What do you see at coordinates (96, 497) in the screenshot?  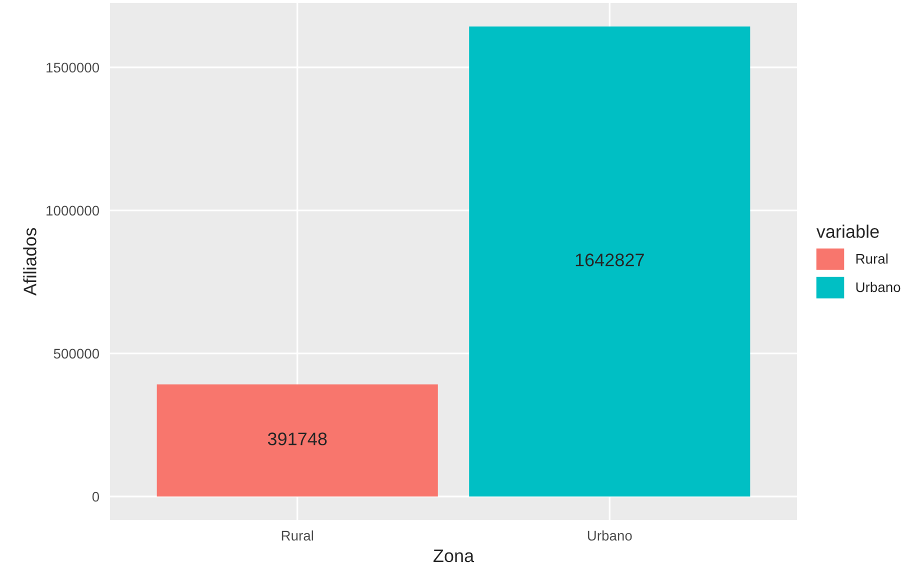 I see `y-tick-label: 0` at bounding box center [96, 497].